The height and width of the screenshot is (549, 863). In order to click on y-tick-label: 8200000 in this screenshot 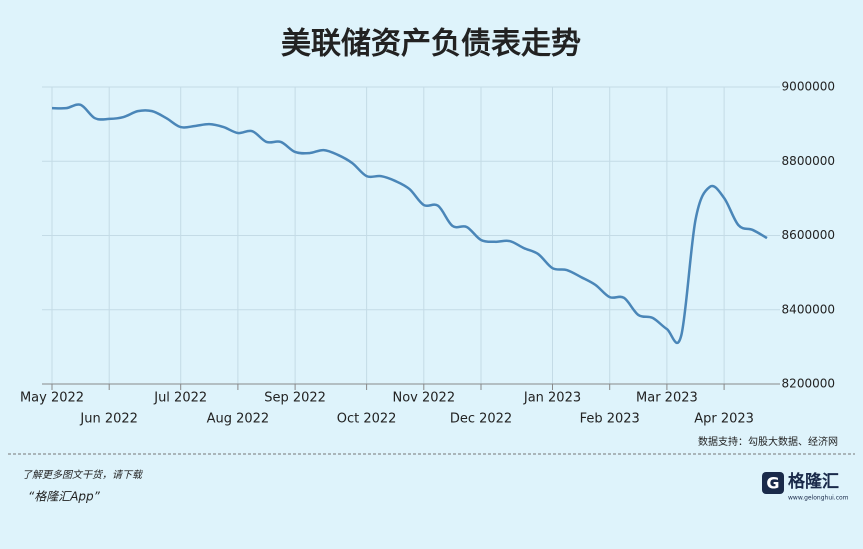, I will do `click(808, 384)`.